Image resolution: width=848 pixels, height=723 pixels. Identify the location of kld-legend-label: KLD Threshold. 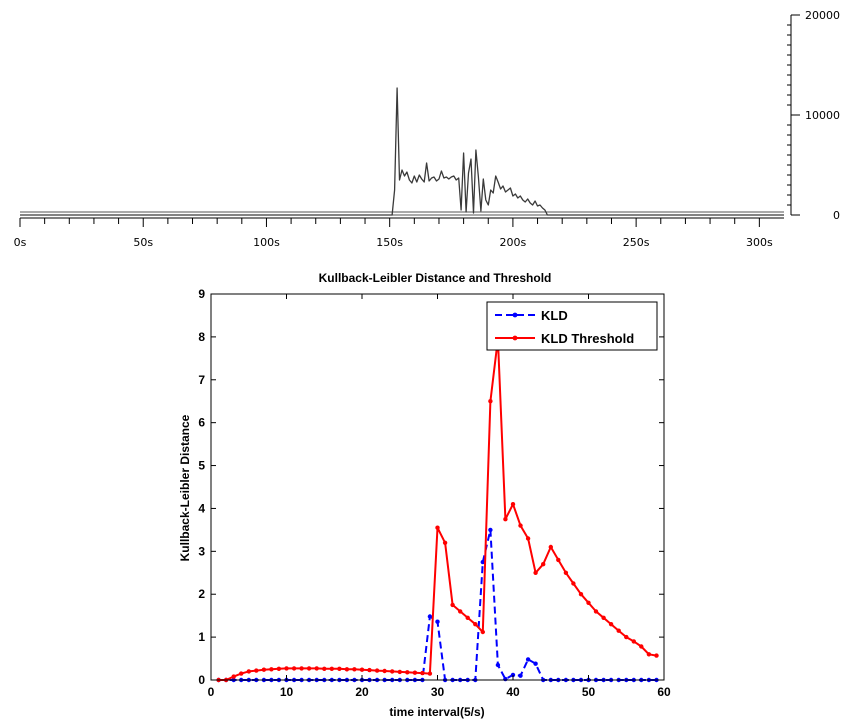
(587, 338).